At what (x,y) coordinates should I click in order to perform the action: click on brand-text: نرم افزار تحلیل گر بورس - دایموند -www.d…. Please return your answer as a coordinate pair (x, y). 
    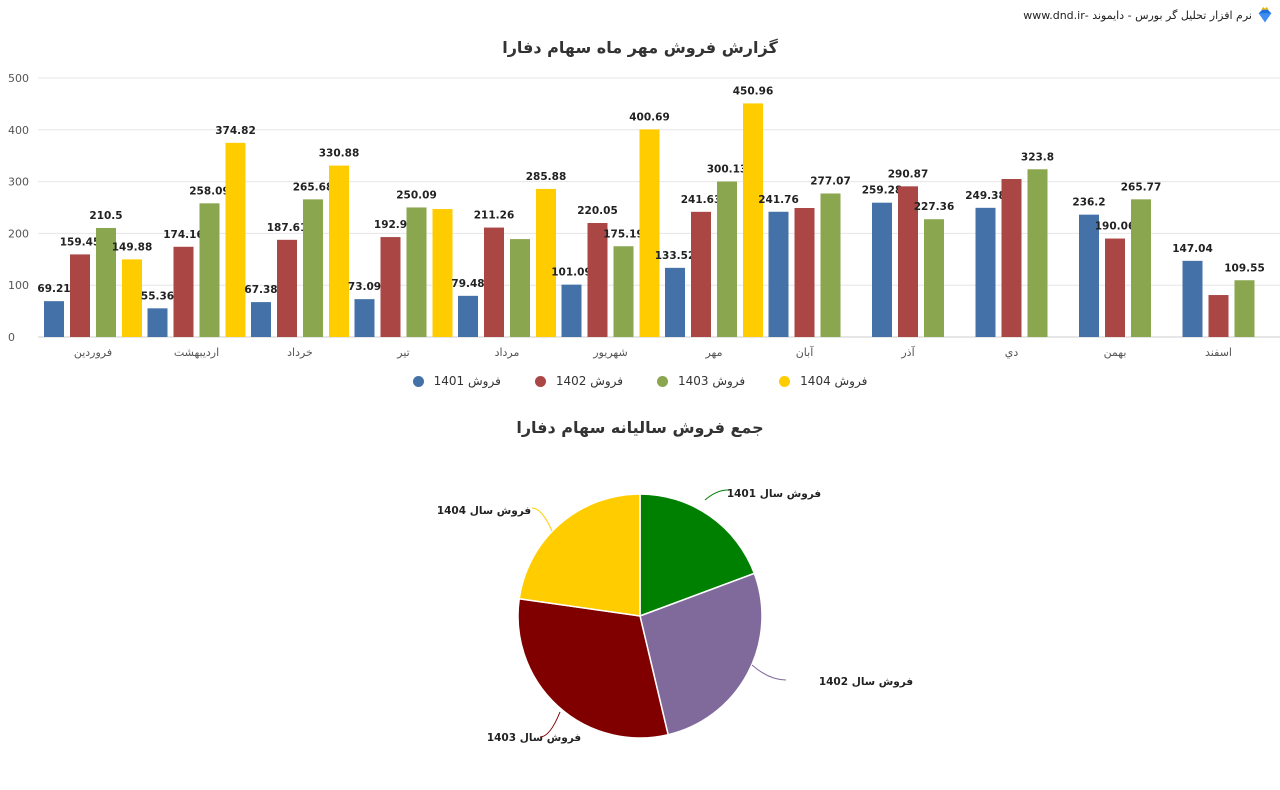
    Looking at the image, I should click on (1137, 15).